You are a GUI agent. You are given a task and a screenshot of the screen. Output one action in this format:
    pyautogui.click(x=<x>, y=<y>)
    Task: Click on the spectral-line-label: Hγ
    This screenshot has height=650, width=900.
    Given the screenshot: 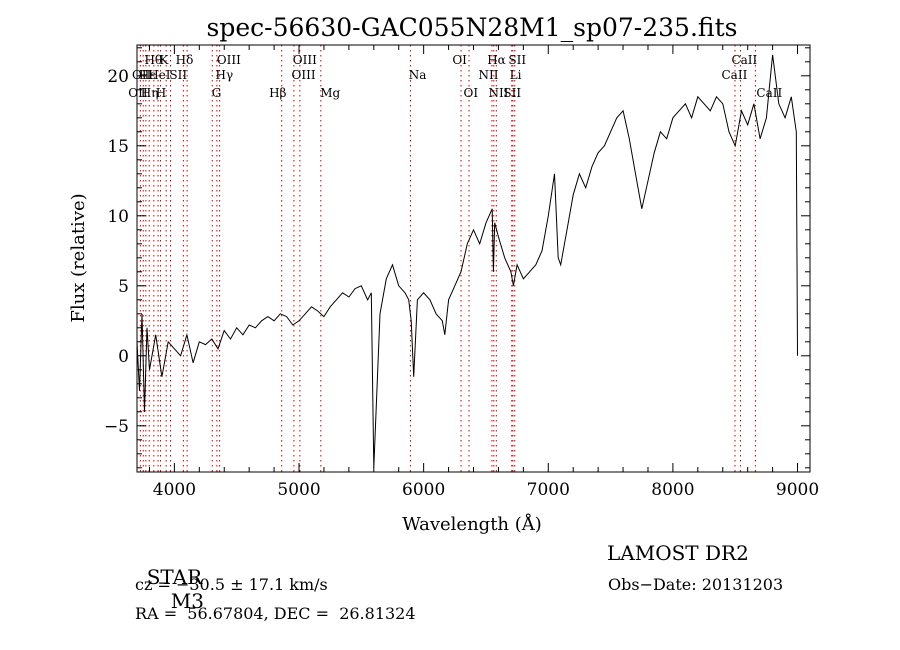 What is the action you would take?
    pyautogui.click(x=225, y=75)
    